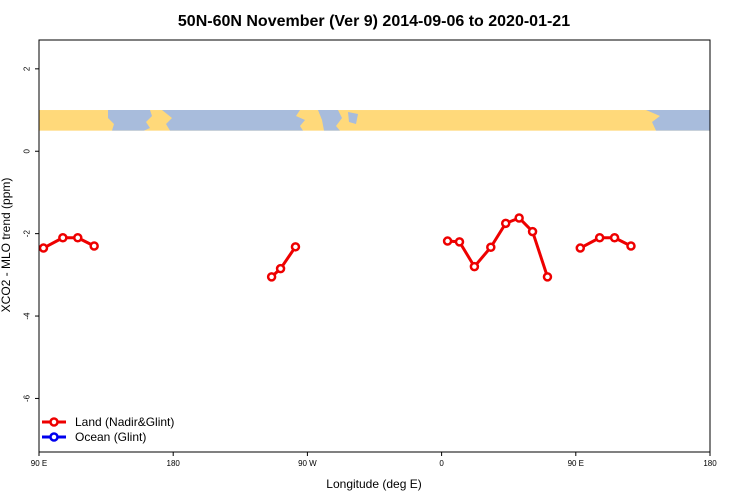 The width and height of the screenshot is (750, 500). I want to click on y-tick-label: 0, so click(27, 150).